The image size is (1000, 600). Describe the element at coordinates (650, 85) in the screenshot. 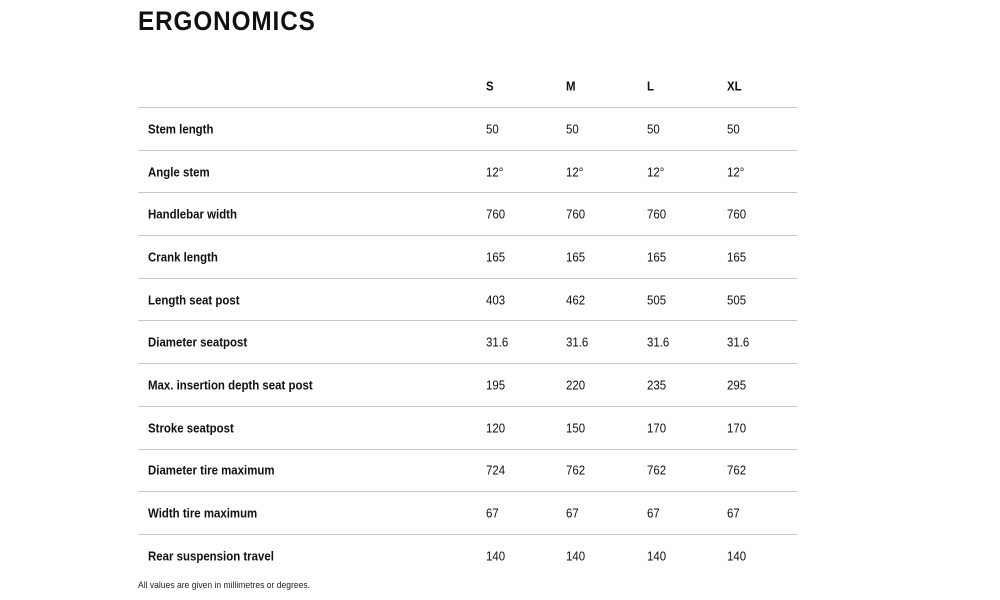

I see `column-header: L` at that location.